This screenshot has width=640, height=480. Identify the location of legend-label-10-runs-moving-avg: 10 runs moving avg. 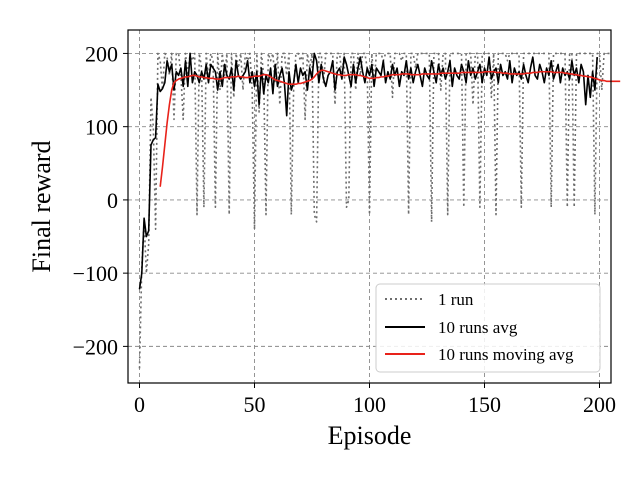
(506, 354).